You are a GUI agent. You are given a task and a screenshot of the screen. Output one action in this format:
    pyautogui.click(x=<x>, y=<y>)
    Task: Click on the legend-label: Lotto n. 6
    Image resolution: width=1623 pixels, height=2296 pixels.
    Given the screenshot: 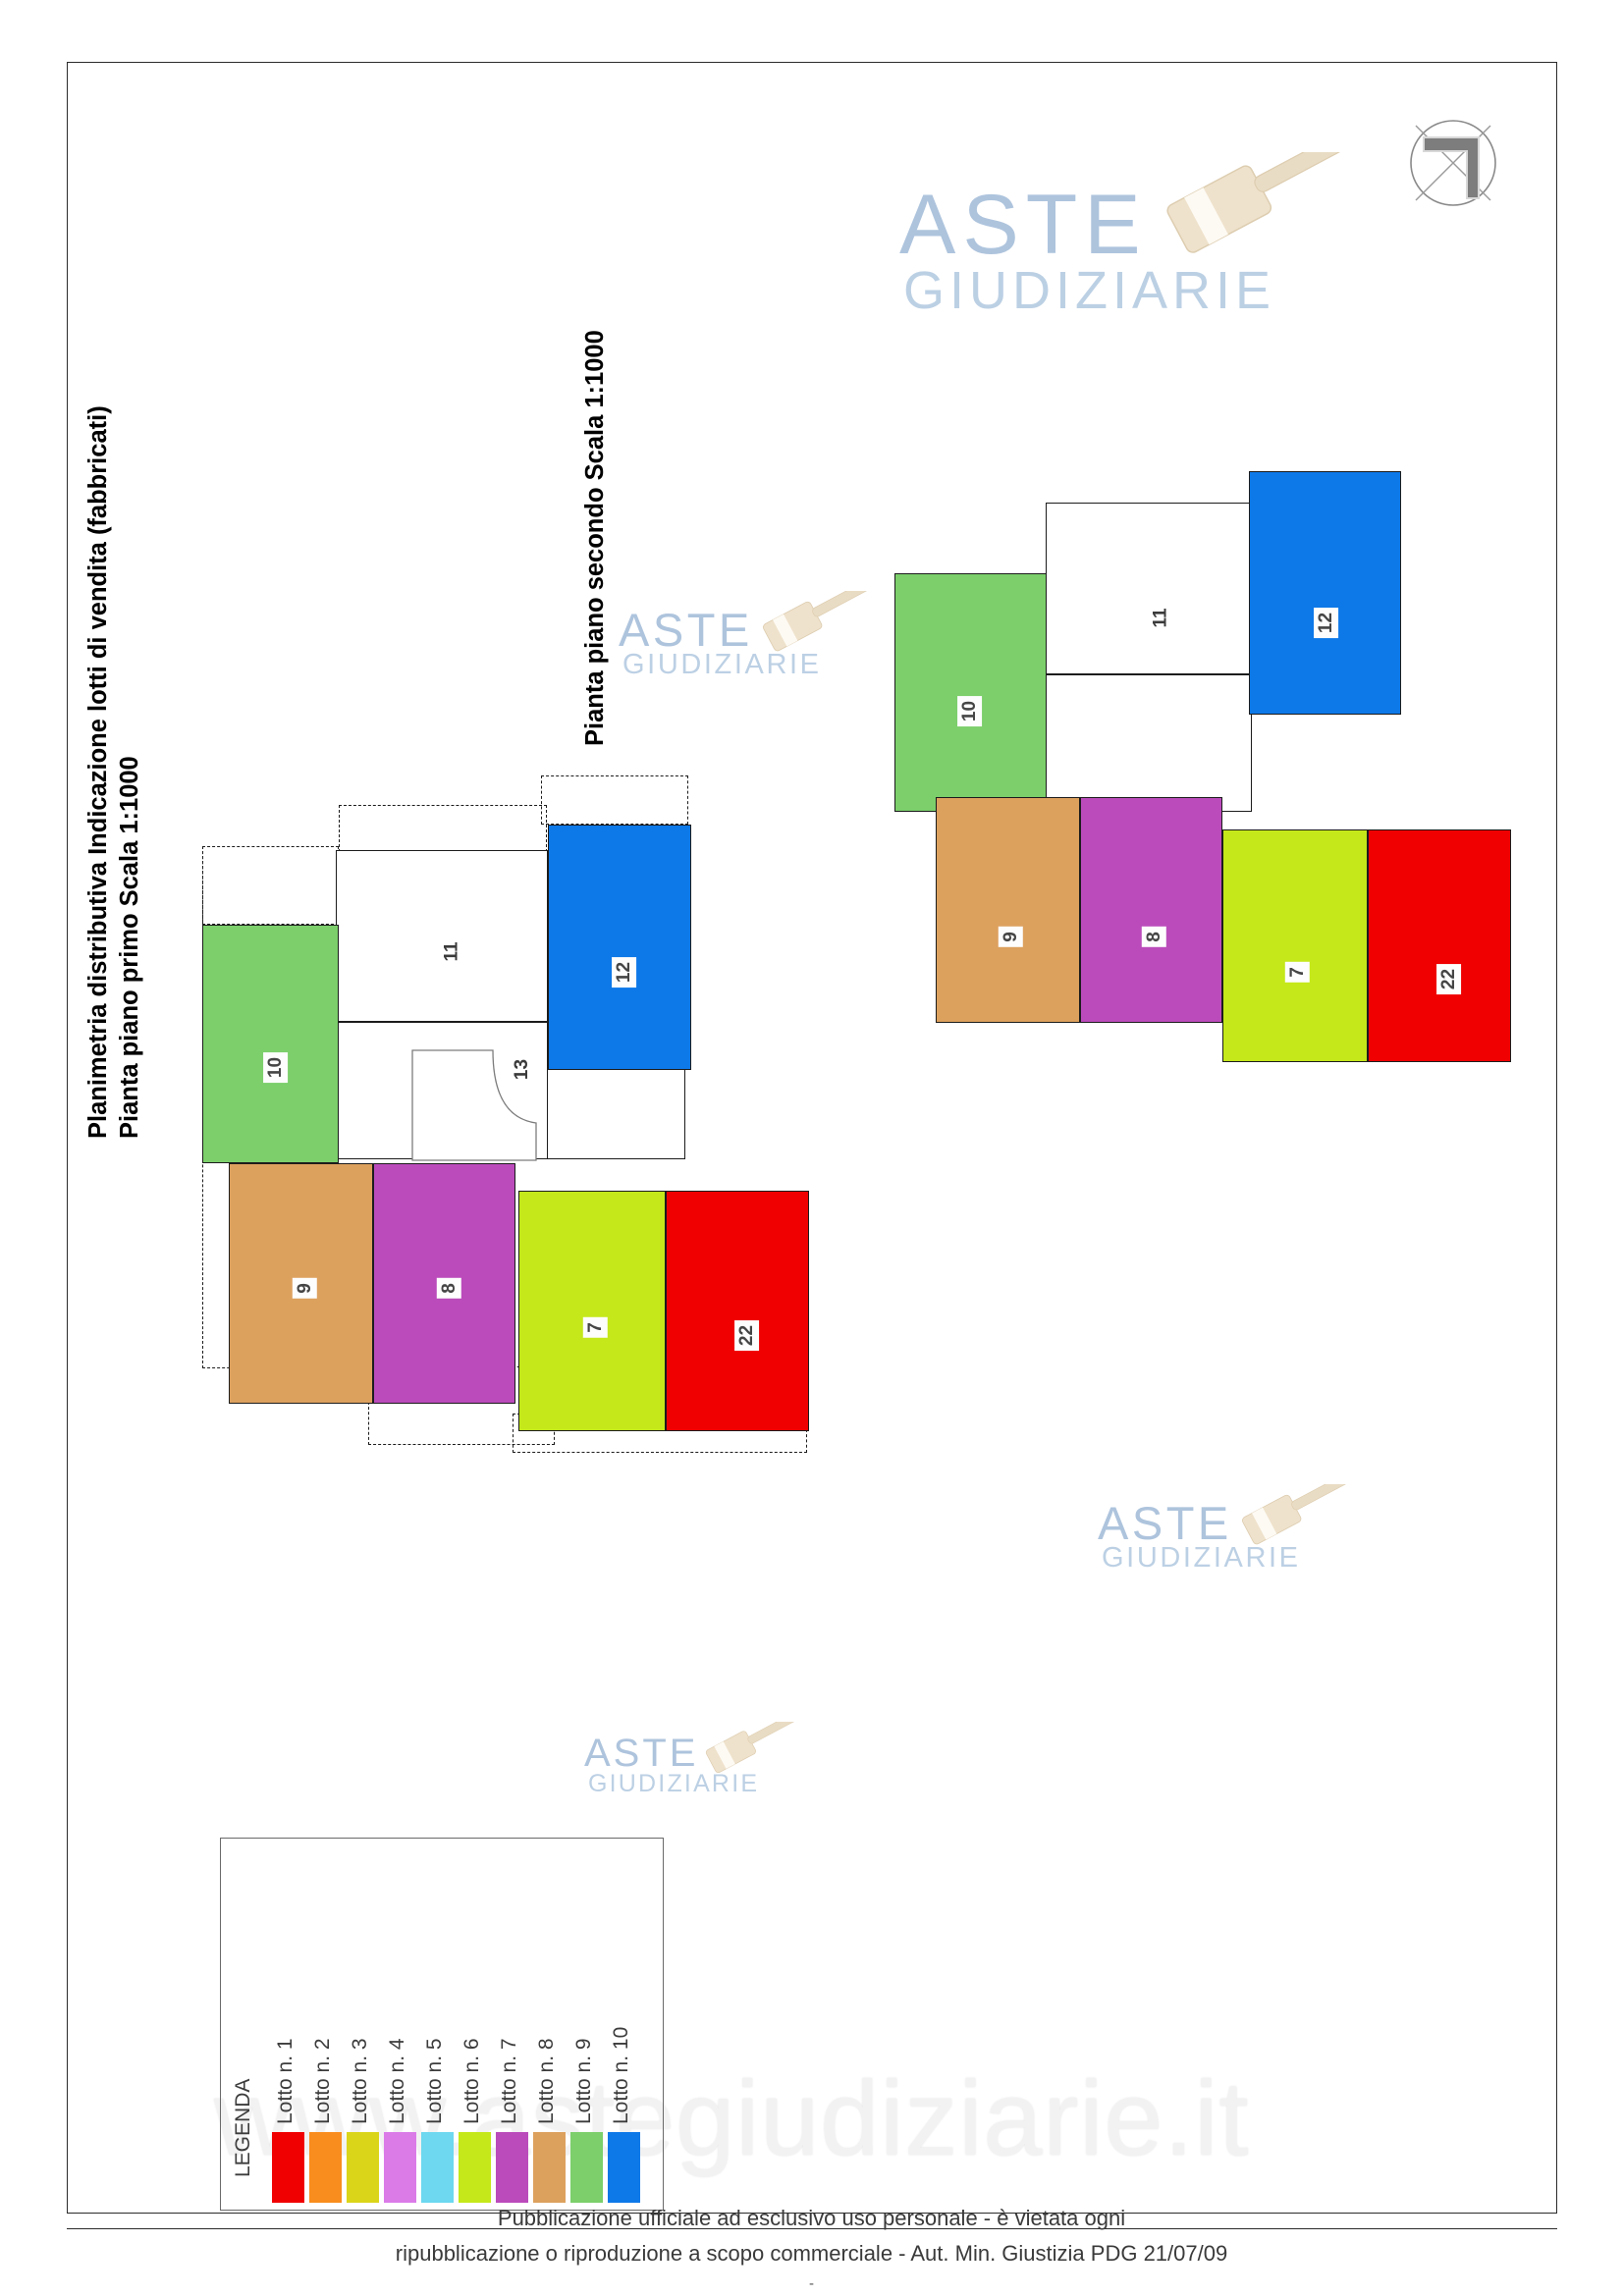 What is the action you would take?
    pyautogui.click(x=471, y=2081)
    